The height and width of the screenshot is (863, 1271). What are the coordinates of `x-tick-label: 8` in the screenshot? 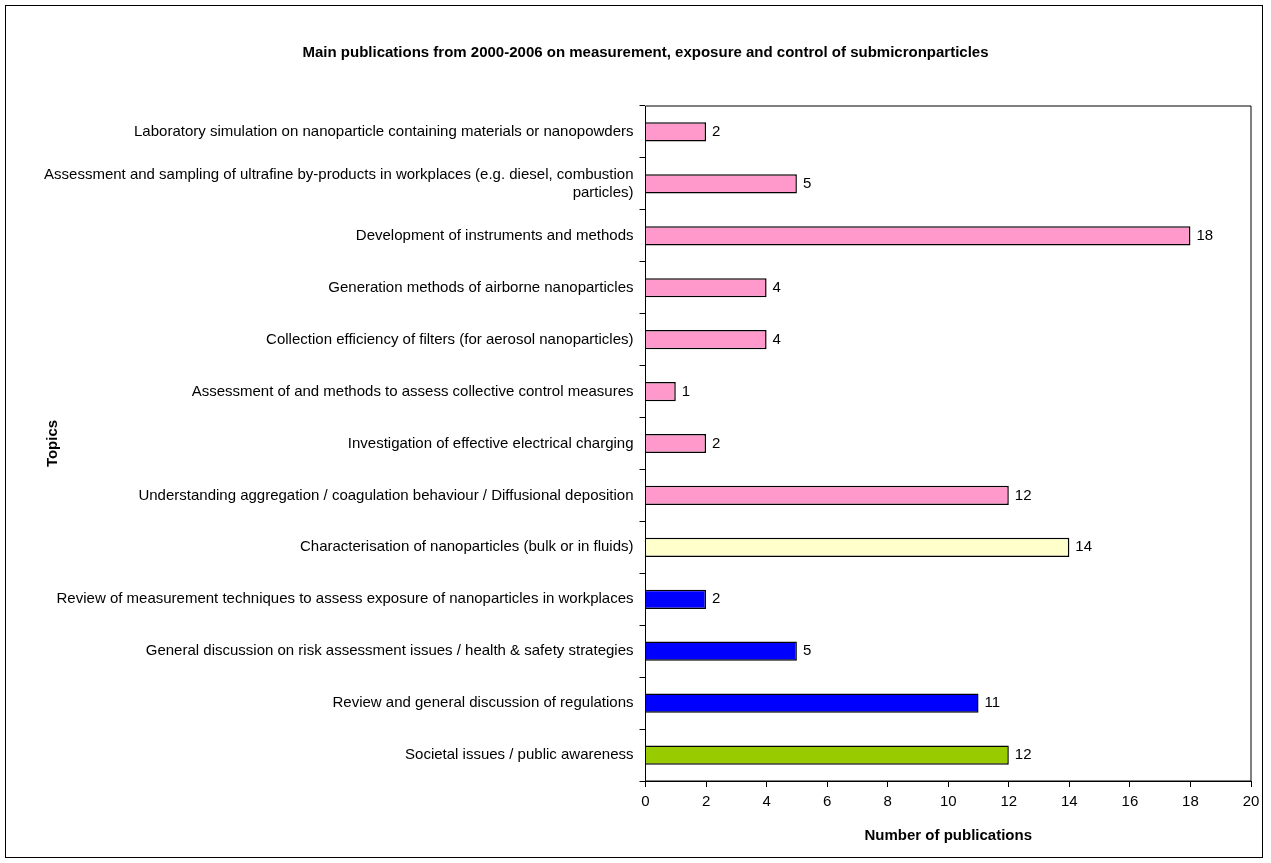 It's located at (887, 801).